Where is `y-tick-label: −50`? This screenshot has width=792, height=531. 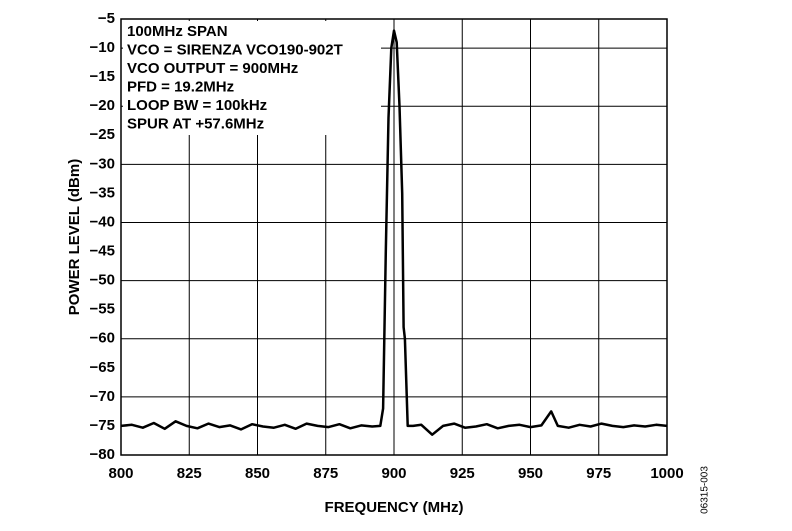 y-tick-label: −50 is located at coordinates (102, 280).